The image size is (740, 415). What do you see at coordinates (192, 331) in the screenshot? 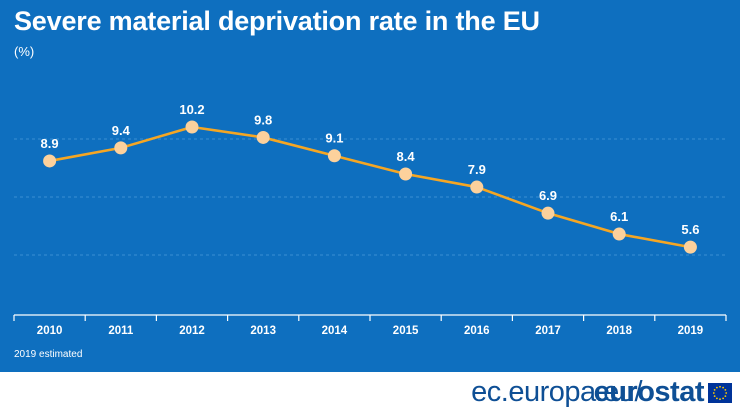
I see `x-tick-label-2012: 2012` at bounding box center [192, 331].